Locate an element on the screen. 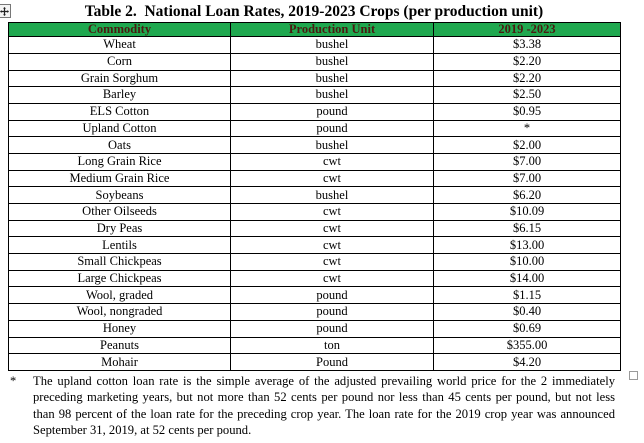 This screenshot has width=644, height=443. table-cell: Barley is located at coordinates (119, 95).